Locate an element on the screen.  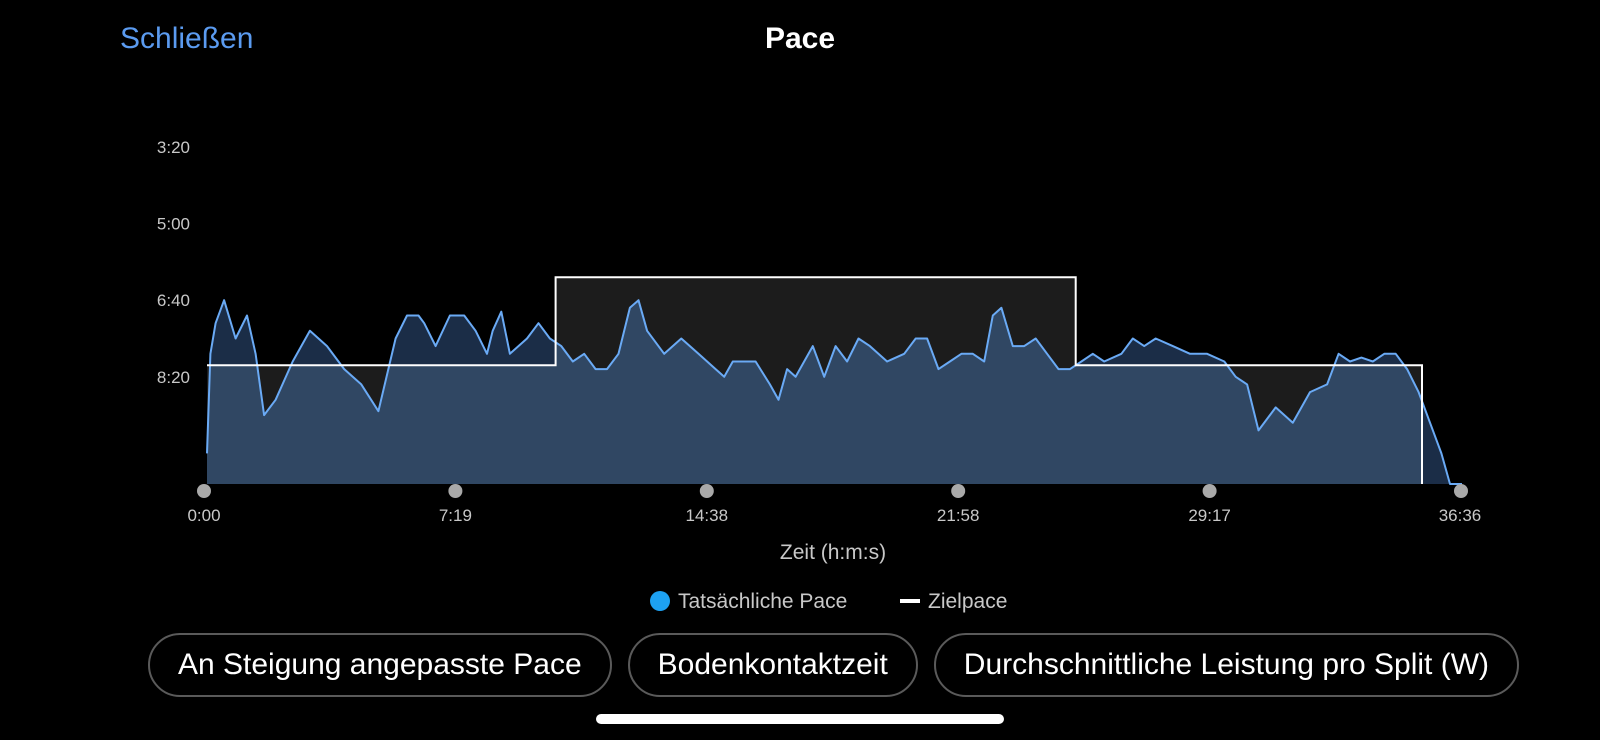
x-tick-label: 7:19 is located at coordinates (455, 515).